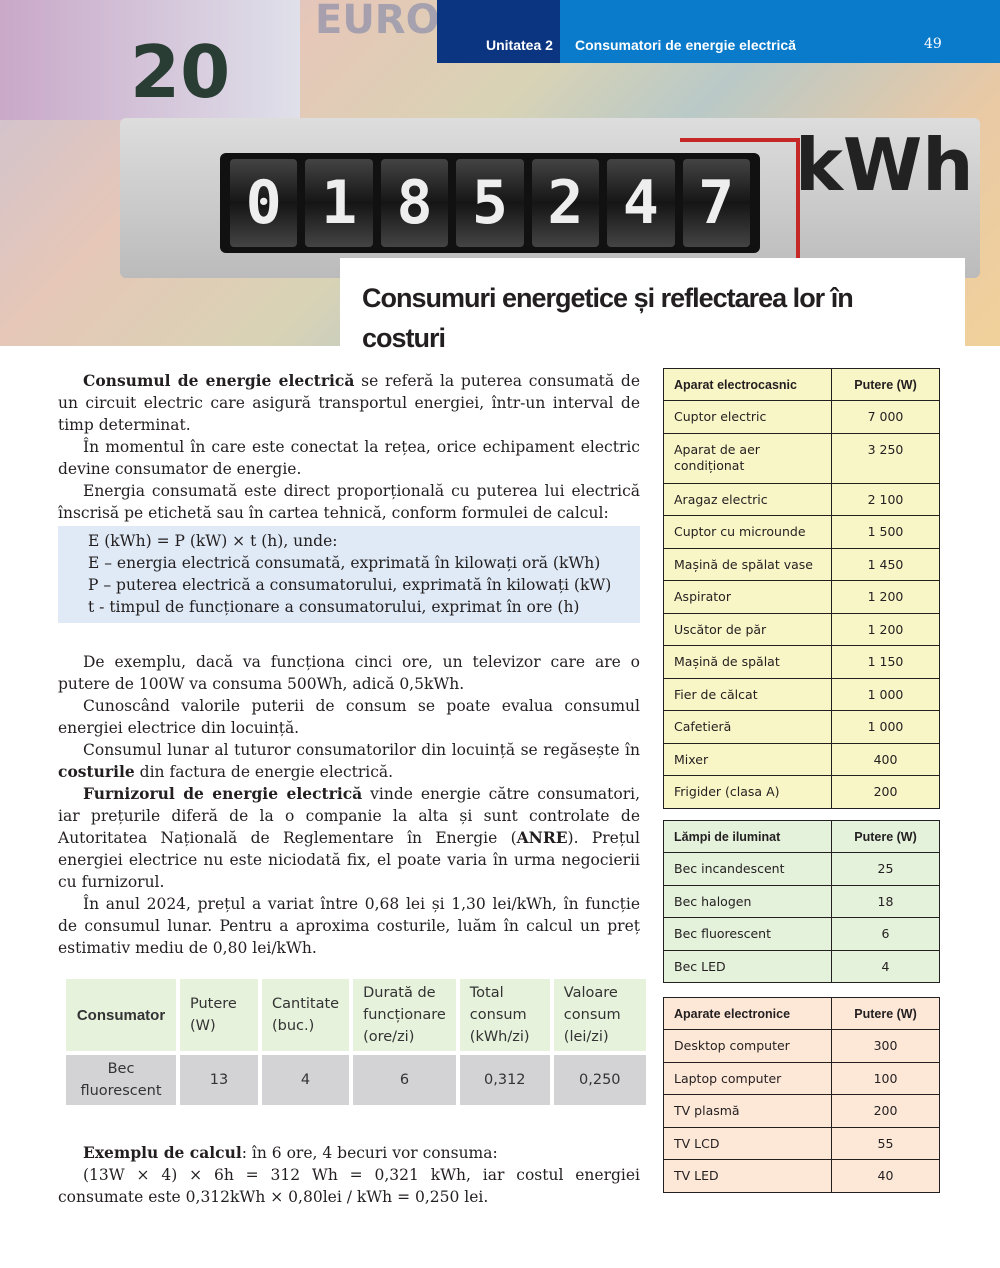  What do you see at coordinates (885, 901) in the screenshot?
I see `item-power: 18` at bounding box center [885, 901].